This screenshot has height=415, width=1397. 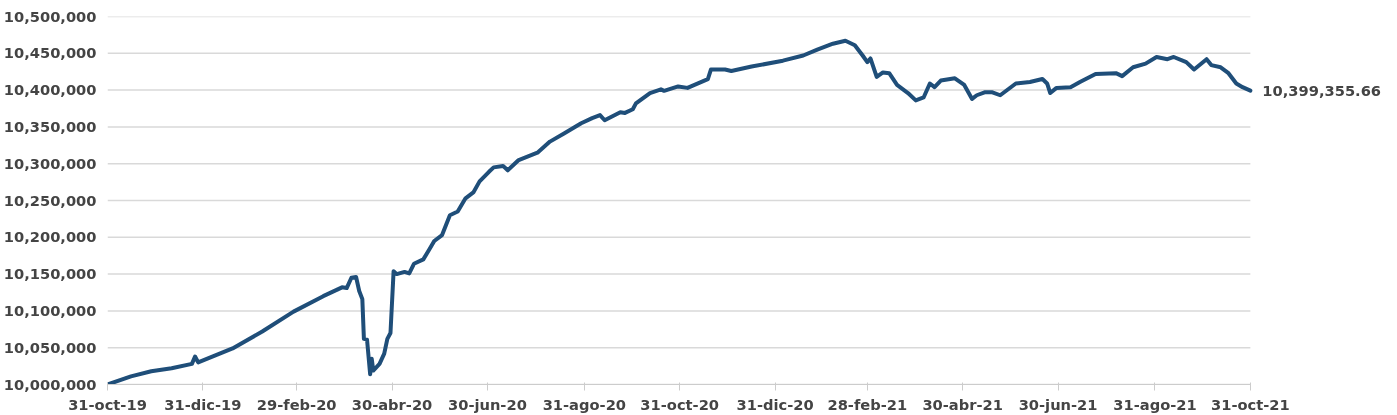 What do you see at coordinates (1058, 404) in the screenshot?
I see `x-tick-label: 30-jun-21` at bounding box center [1058, 404].